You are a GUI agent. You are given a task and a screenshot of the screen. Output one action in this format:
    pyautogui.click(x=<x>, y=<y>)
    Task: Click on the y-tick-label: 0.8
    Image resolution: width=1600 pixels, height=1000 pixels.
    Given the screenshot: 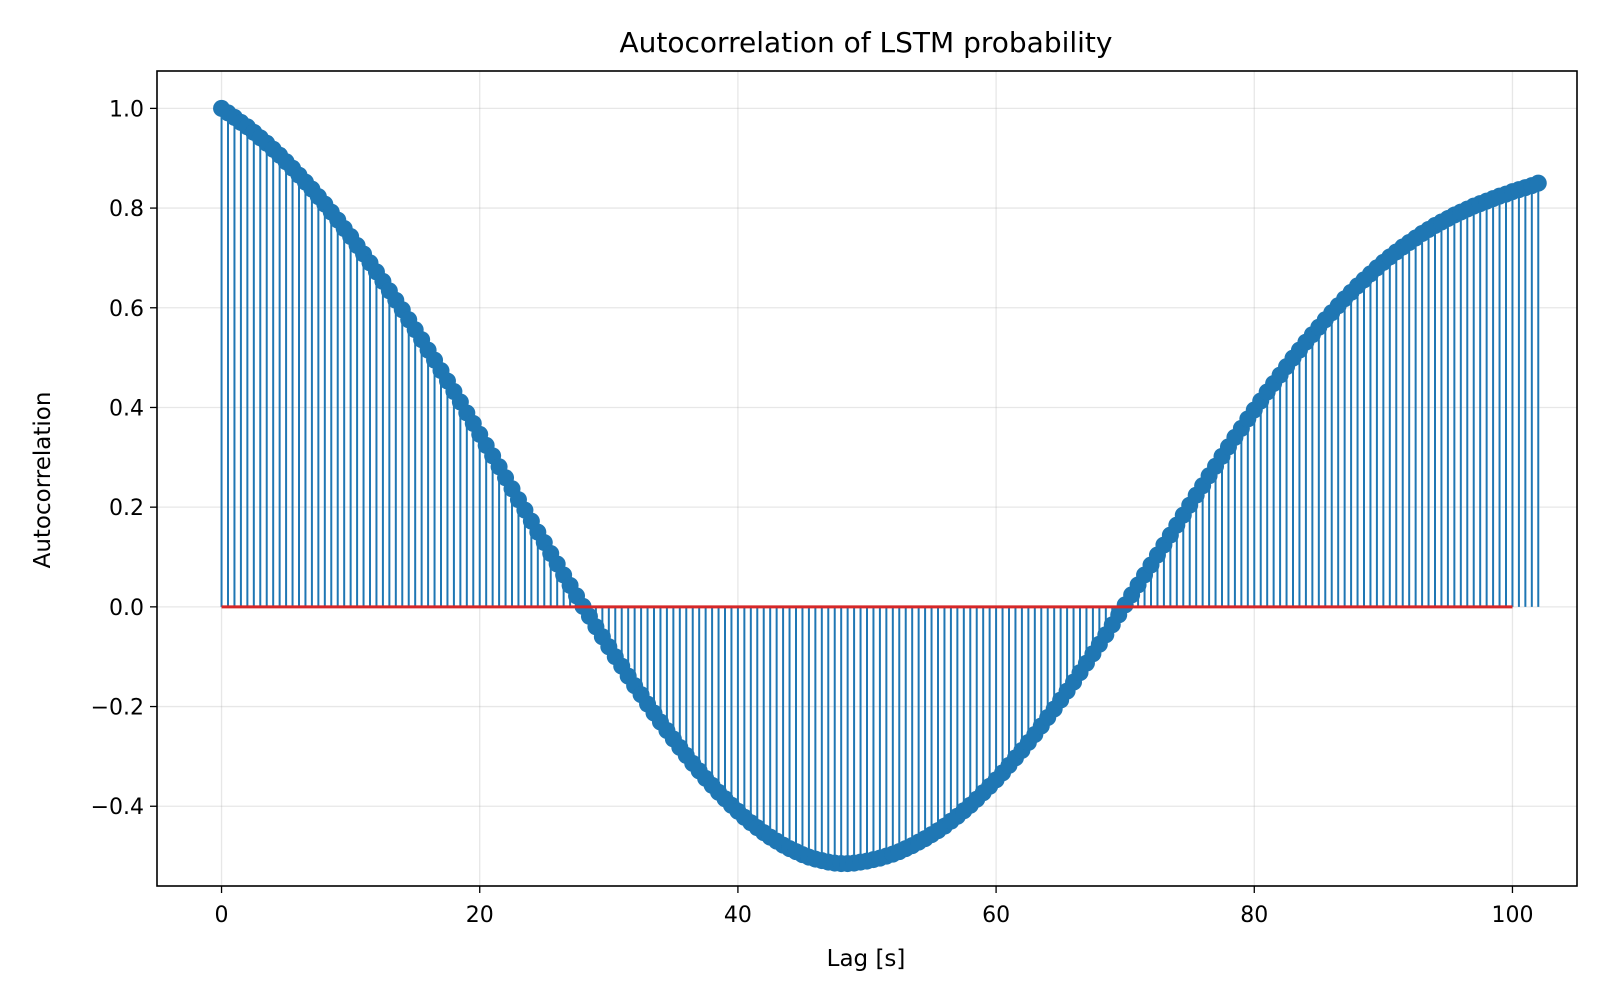 What is the action you would take?
    pyautogui.click(x=126, y=209)
    